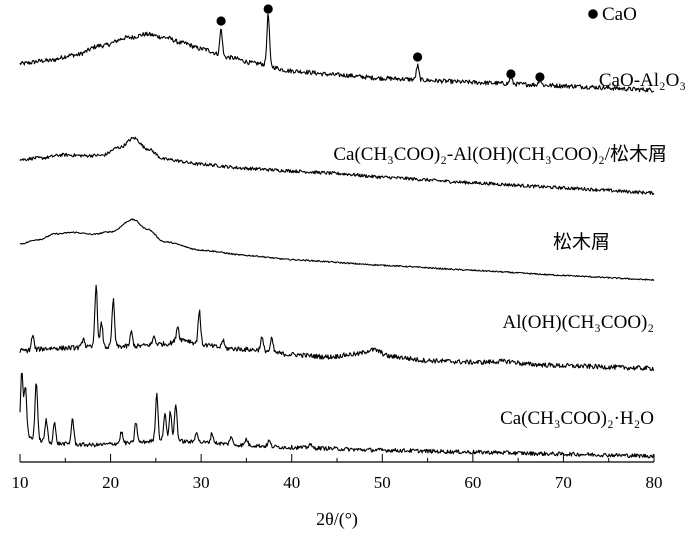 The height and width of the screenshot is (559, 700). What do you see at coordinates (380, 43) in the screenshot?
I see `cao-peak-markers` at bounding box center [380, 43].